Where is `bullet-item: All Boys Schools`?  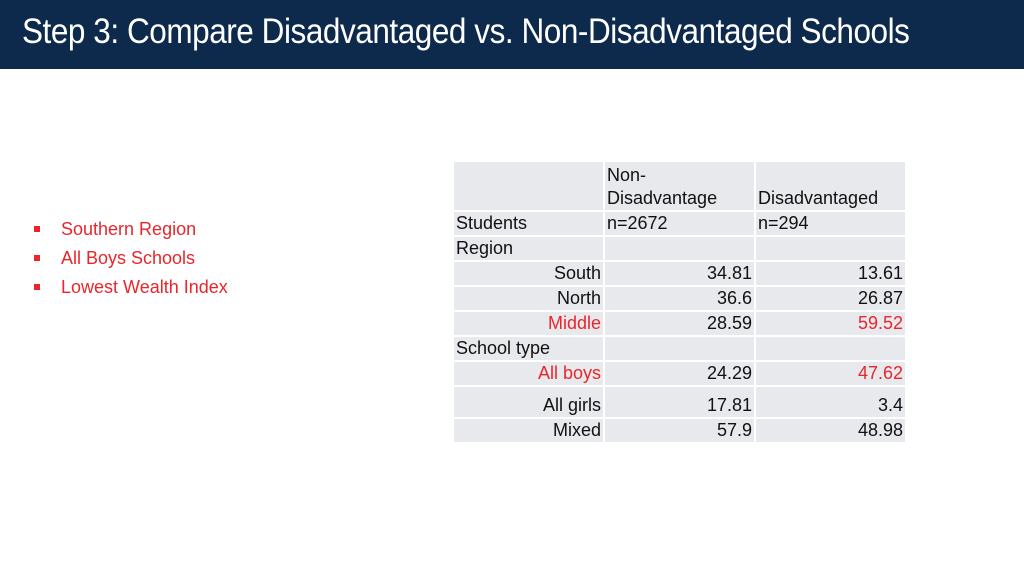
bullet-item: All Boys Schools is located at coordinates (131, 258).